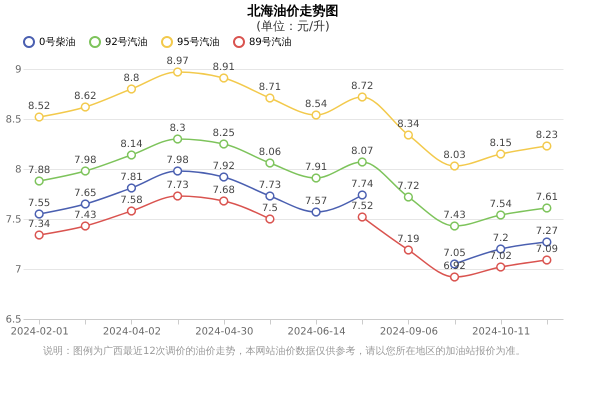 The height and width of the screenshot is (400, 600). I want to click on legend-label: 0号柴油, so click(57, 42).